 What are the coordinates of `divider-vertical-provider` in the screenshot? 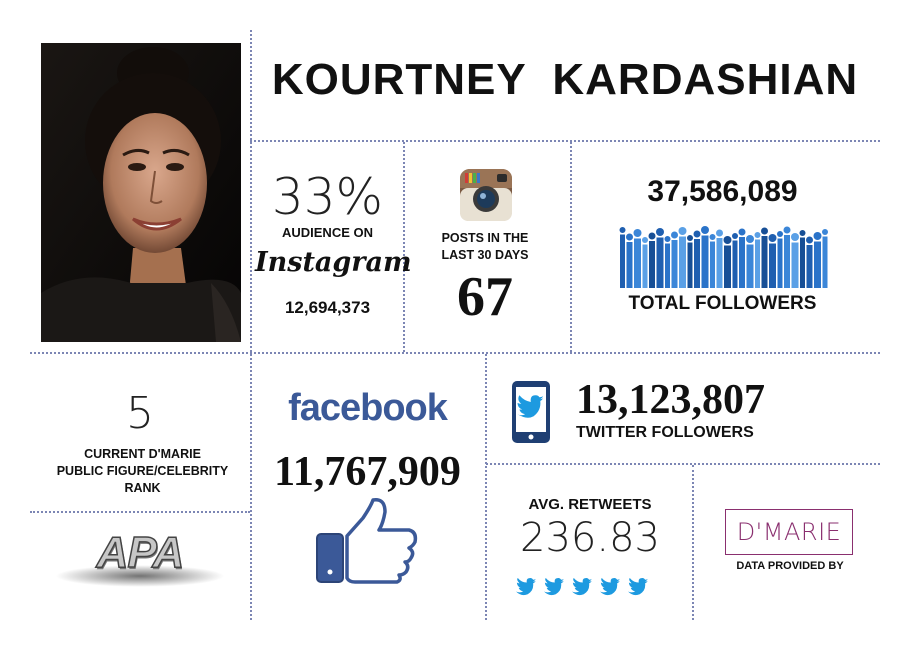 It's located at (693, 542).